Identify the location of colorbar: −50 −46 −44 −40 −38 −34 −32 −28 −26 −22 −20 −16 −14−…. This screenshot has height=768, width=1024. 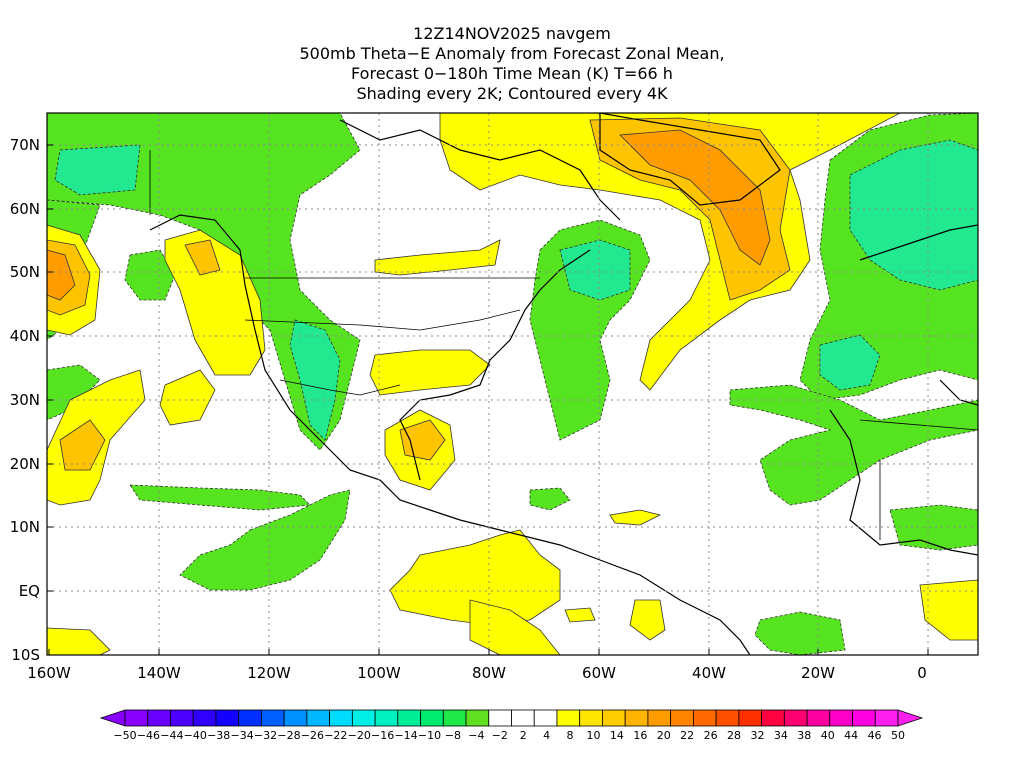
(511, 725).